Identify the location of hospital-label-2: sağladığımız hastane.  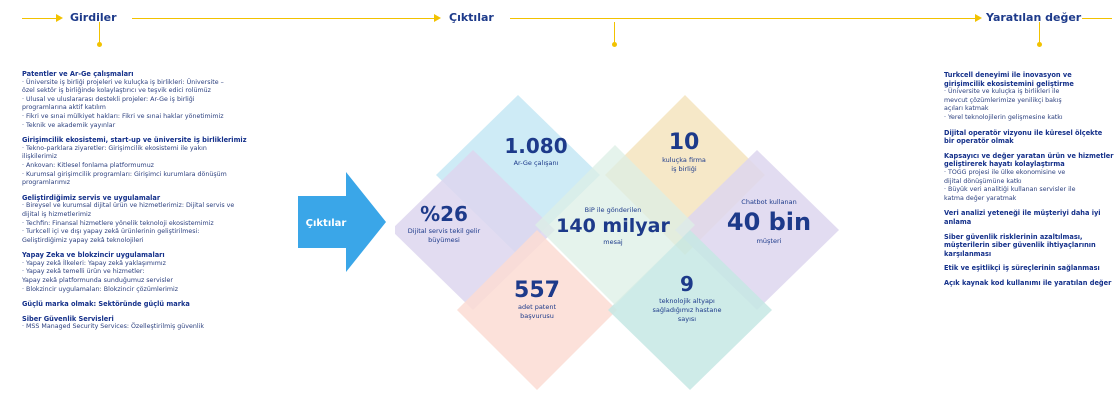
(687, 310).